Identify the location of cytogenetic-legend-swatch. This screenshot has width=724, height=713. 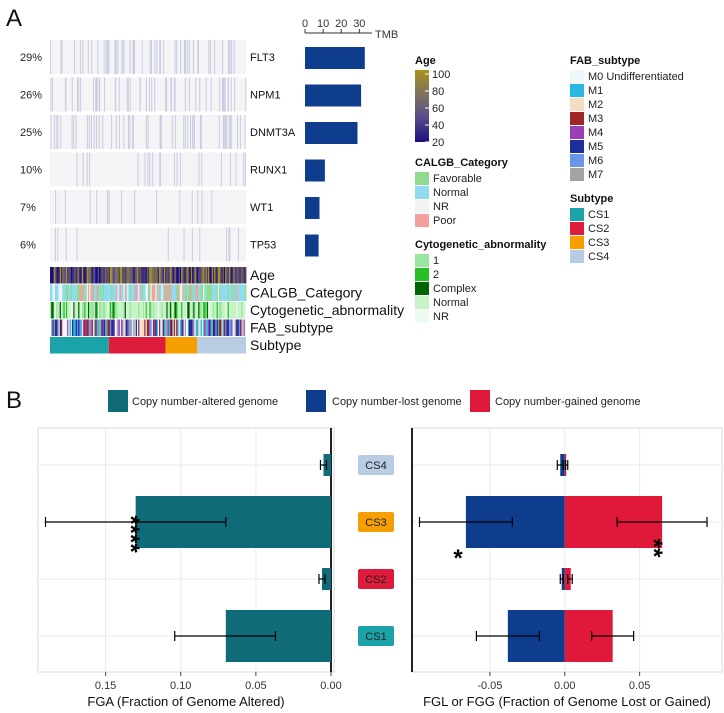
(422, 274).